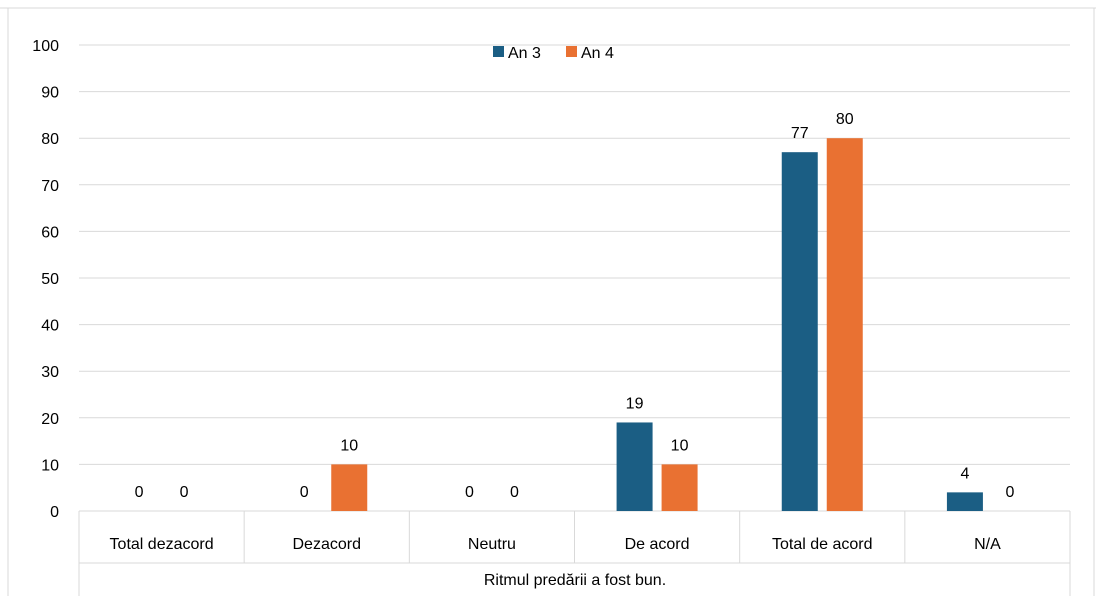  I want to click on x-tick-label: Dezacord, so click(327, 544).